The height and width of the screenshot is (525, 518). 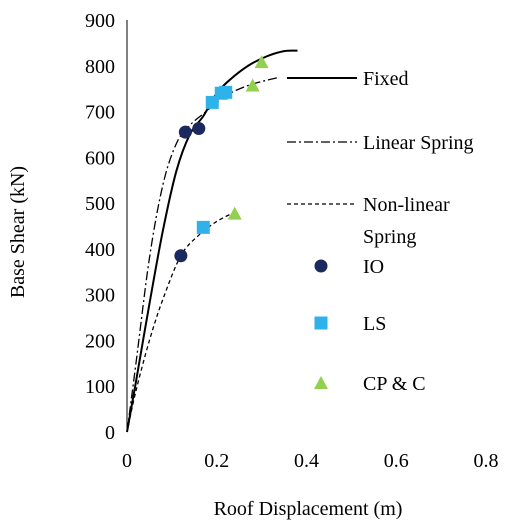 What do you see at coordinates (100, 67) in the screenshot?
I see `y-tick-label: 800` at bounding box center [100, 67].